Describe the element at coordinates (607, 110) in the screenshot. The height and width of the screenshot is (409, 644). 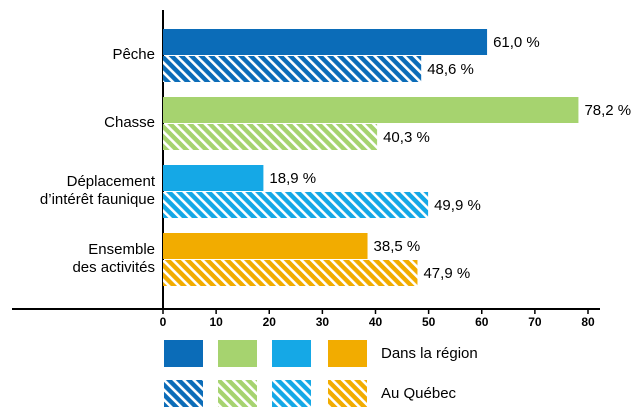
I see `value-label: 78,2 %` at that location.